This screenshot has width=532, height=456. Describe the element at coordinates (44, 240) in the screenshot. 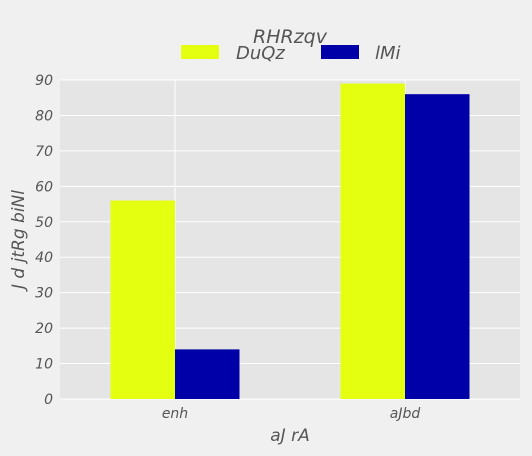

I see `y-axis-ticks: 0 10 20 30 40 50 60 70 80 90` at that location.